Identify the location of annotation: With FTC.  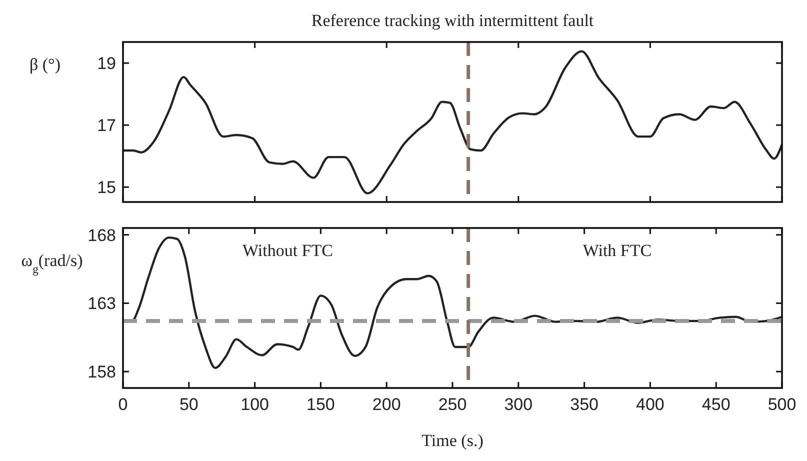
(617, 250).